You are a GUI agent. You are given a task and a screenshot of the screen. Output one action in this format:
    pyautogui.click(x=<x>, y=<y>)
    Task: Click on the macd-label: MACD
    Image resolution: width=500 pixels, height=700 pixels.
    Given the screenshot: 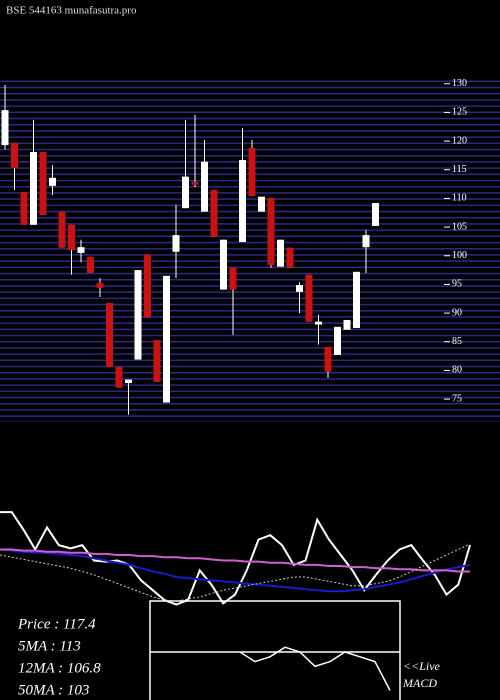 What is the action you would take?
    pyautogui.click(x=419, y=683)
    